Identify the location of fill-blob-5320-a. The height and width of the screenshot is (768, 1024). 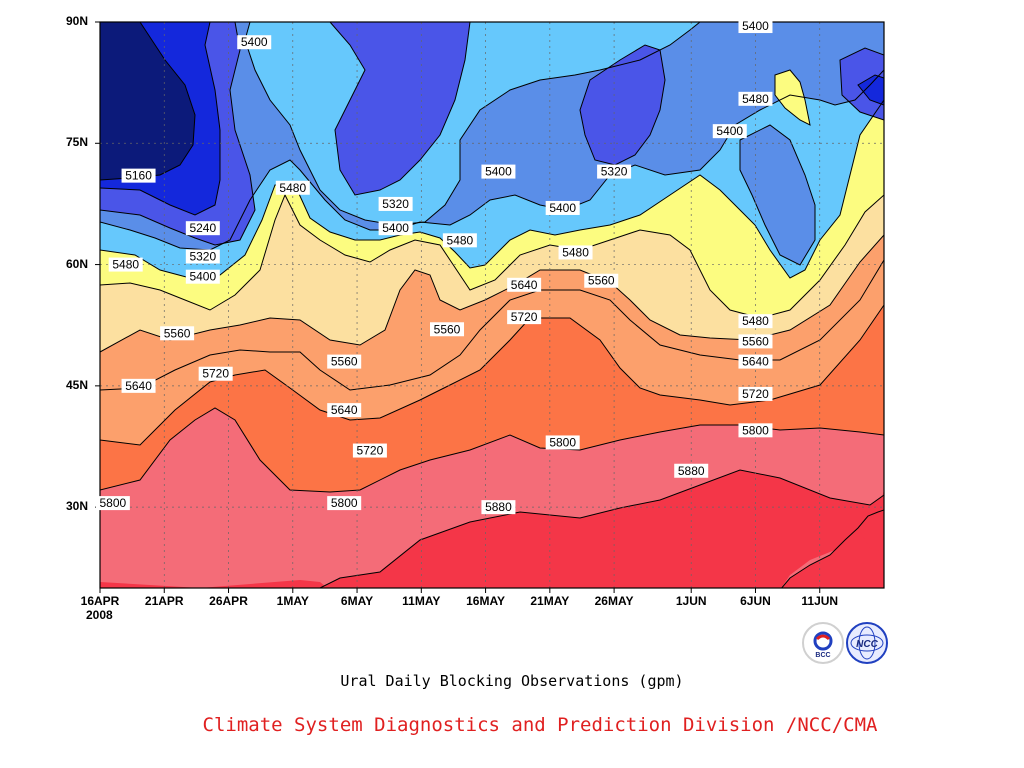
(400, 108).